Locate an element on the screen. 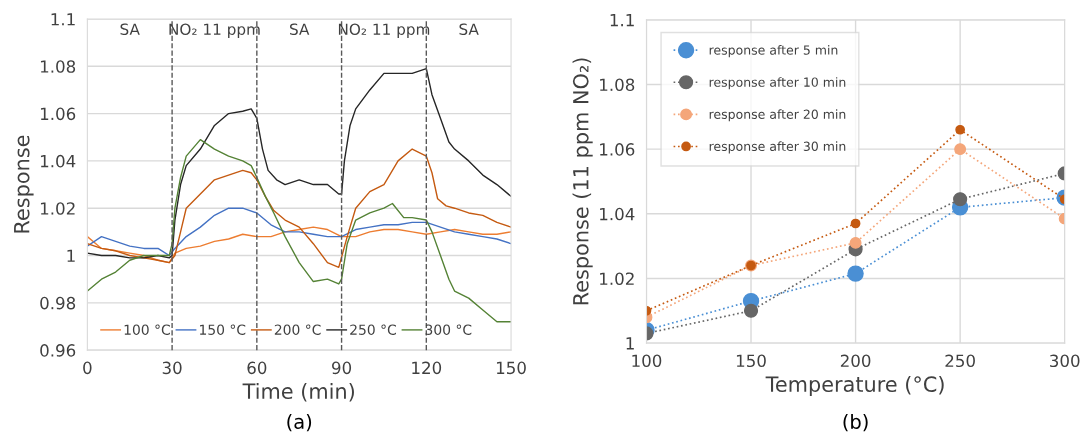 The image size is (1092, 441). legend-label: 300 °C is located at coordinates (448, 329).